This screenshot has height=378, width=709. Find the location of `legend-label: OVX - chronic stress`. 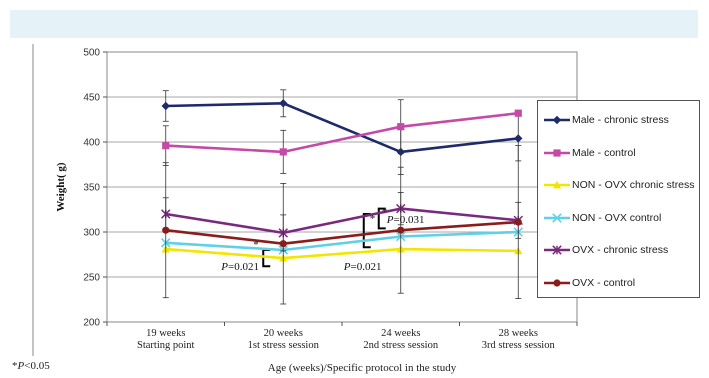

legend-label: OVX - chronic stress is located at coordinates (620, 250).